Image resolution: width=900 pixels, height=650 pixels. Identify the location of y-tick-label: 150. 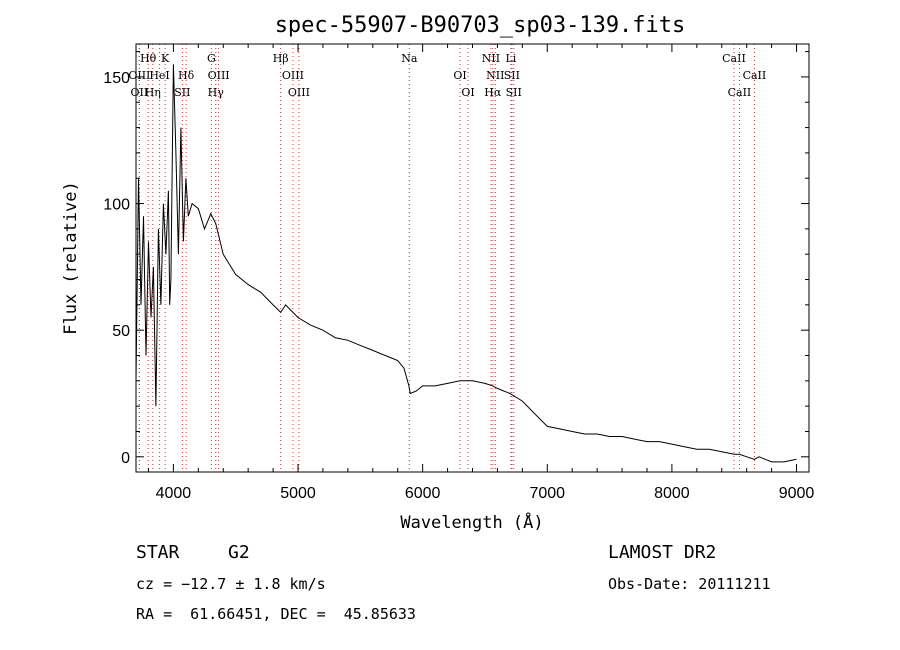
(116, 78).